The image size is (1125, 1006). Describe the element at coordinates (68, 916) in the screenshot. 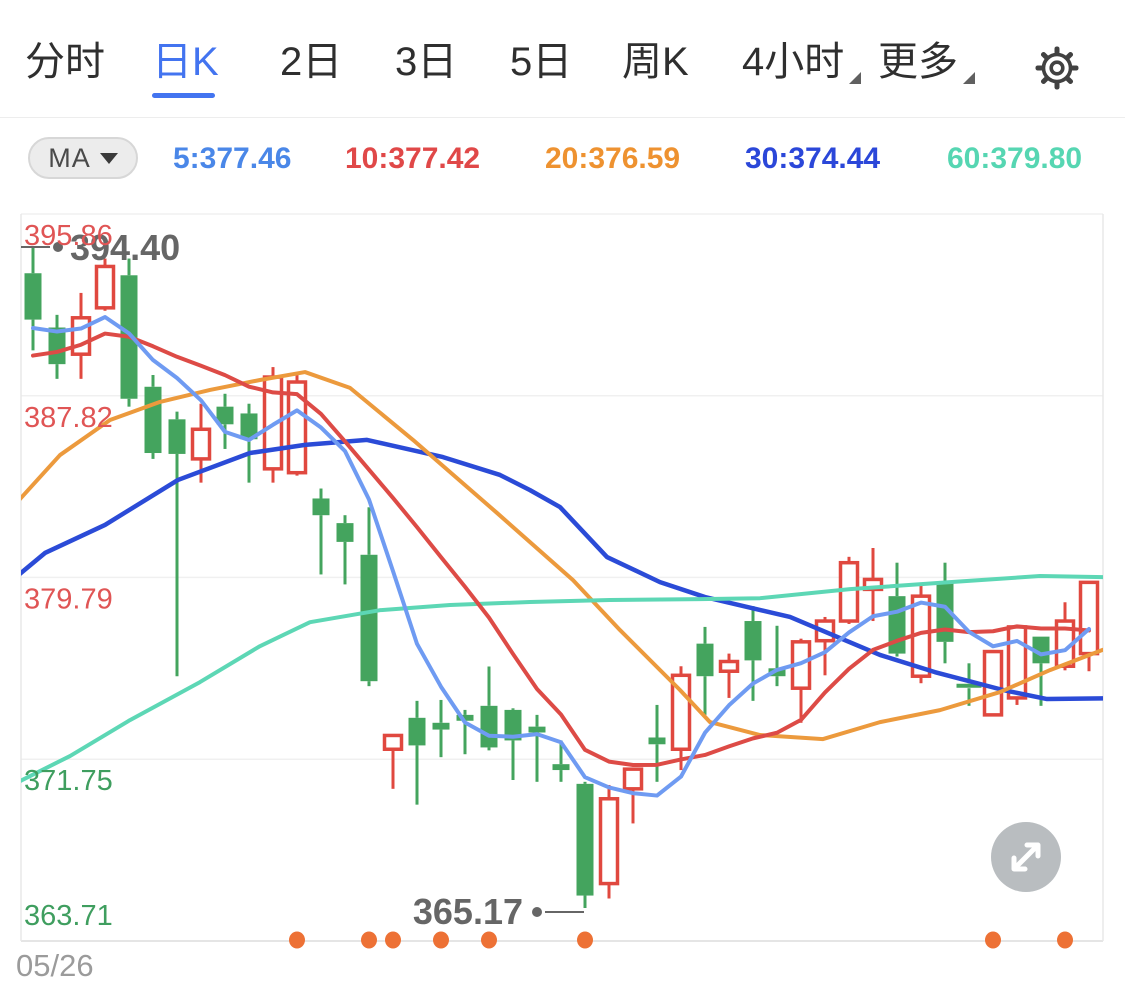

I see `y-axis-tick-label: 363.71` at that location.